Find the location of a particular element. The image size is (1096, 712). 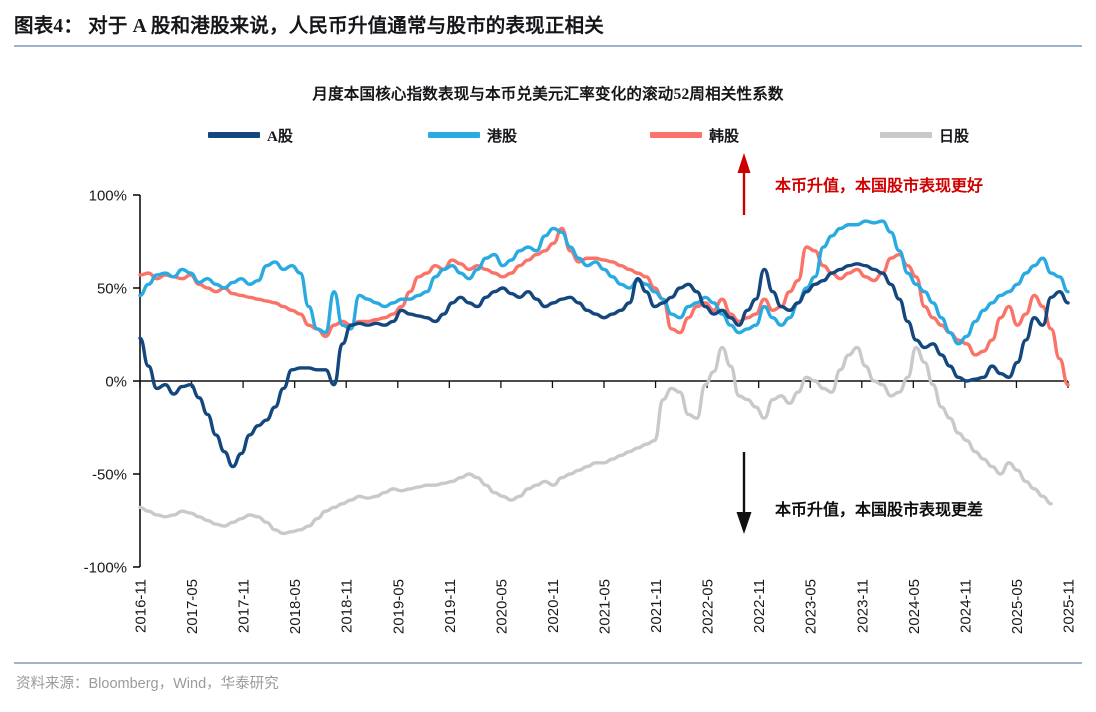

legend-item-jp-shares: 日股 is located at coordinates (924, 135).